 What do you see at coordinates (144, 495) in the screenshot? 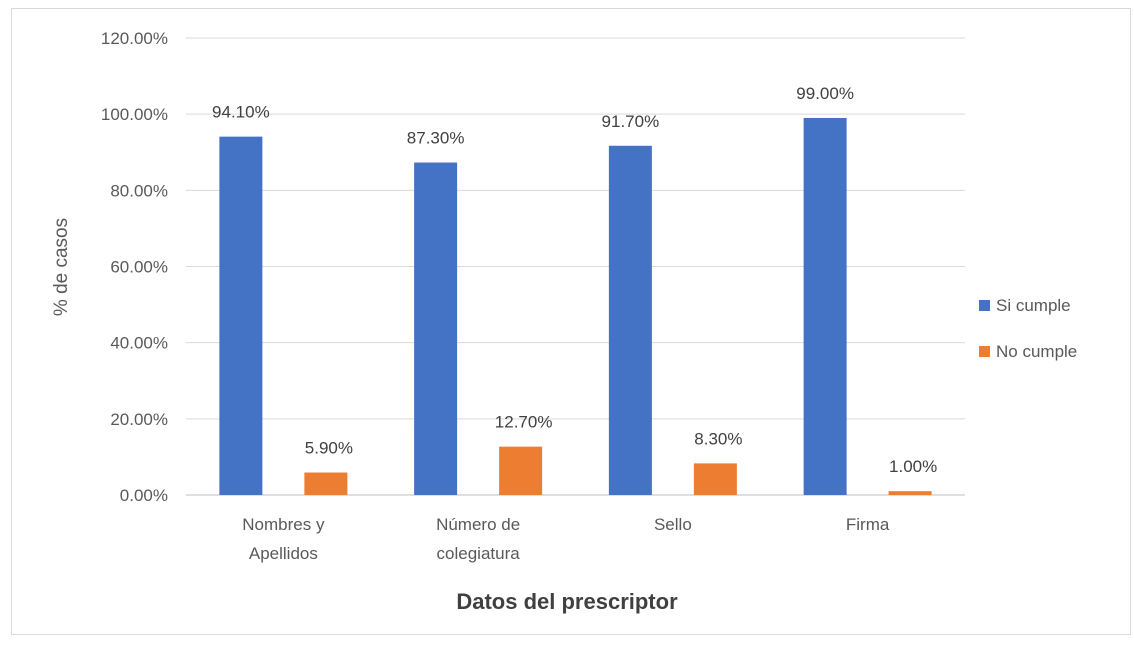
I see `y-tick-label: 0.00%` at bounding box center [144, 495].